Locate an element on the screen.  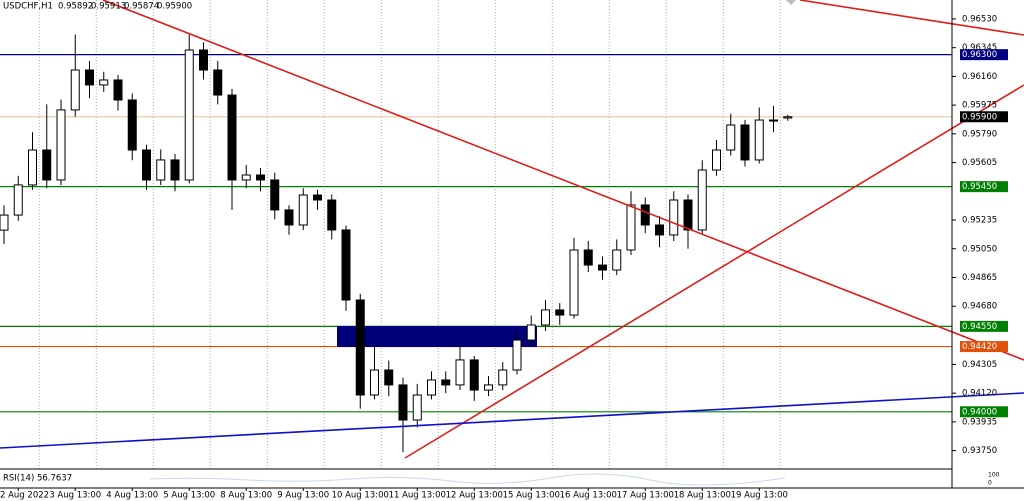
level-label: 0.94550 is located at coordinates (979, 327).